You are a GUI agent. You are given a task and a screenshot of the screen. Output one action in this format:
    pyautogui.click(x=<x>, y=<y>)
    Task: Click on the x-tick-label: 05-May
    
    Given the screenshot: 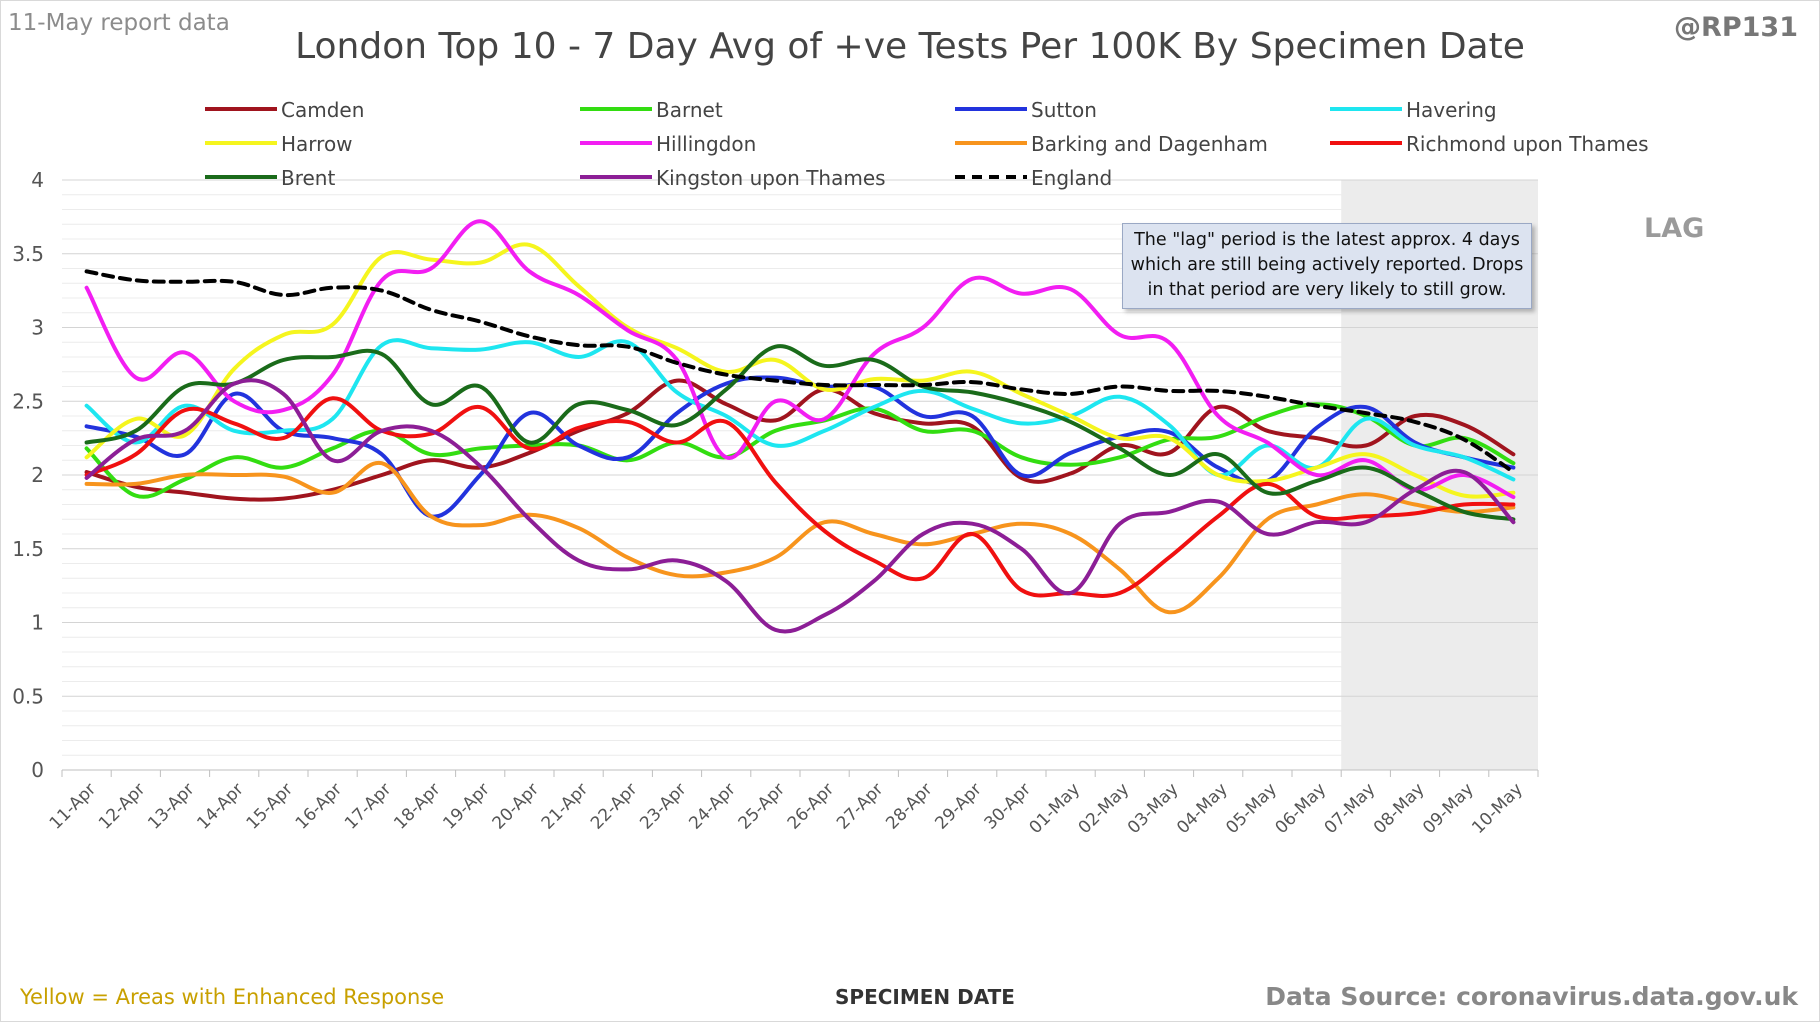 What is the action you would take?
    pyautogui.click(x=1251, y=808)
    